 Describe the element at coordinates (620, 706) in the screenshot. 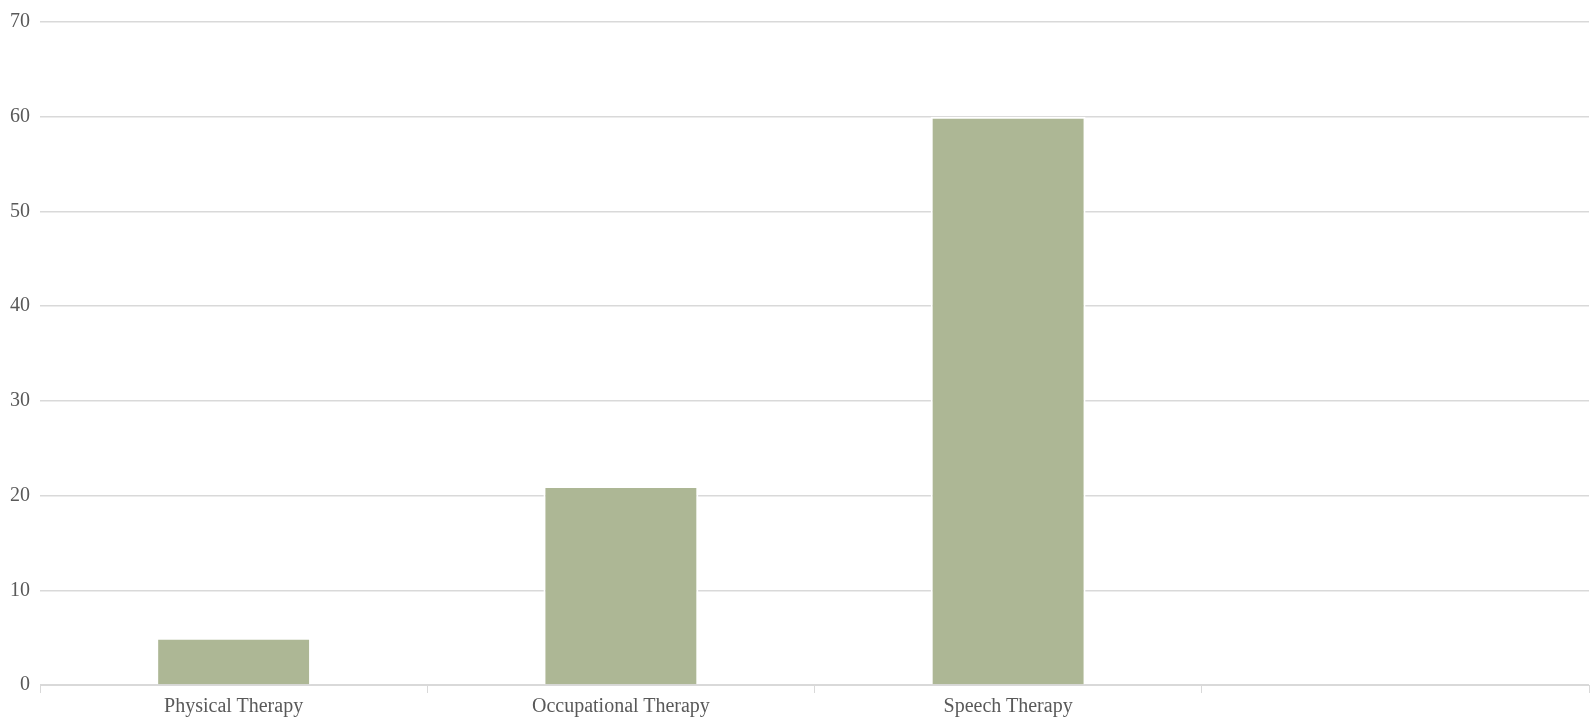

I see `x-tick-label: Occupational Therapy` at that location.